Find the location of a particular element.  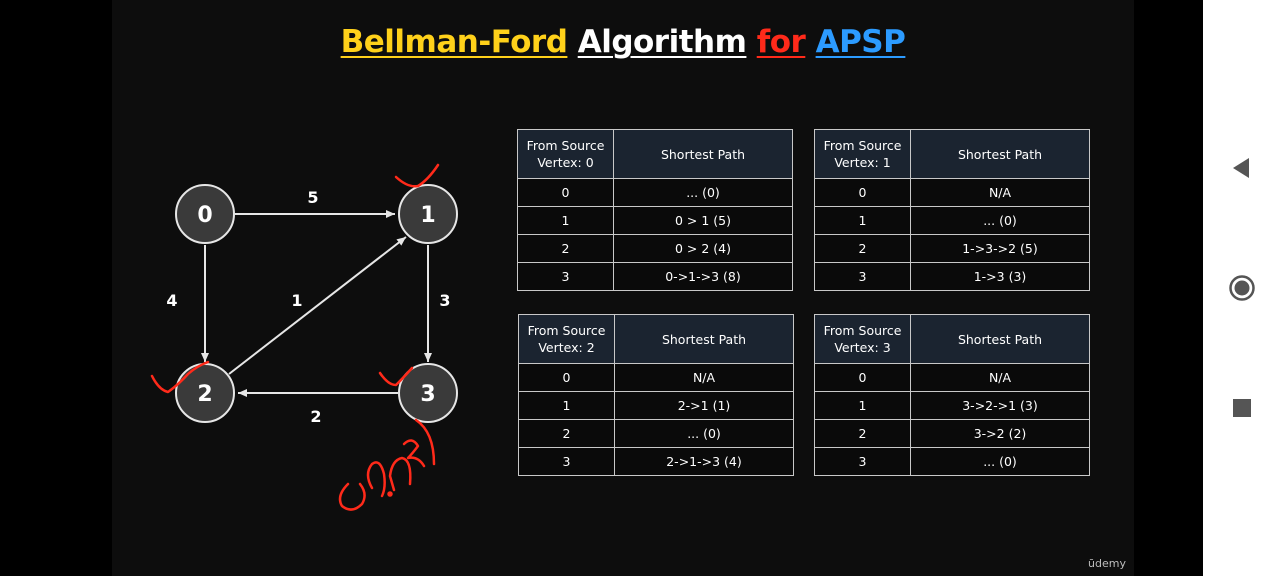

node-label-2: 2 is located at coordinates (204, 394).